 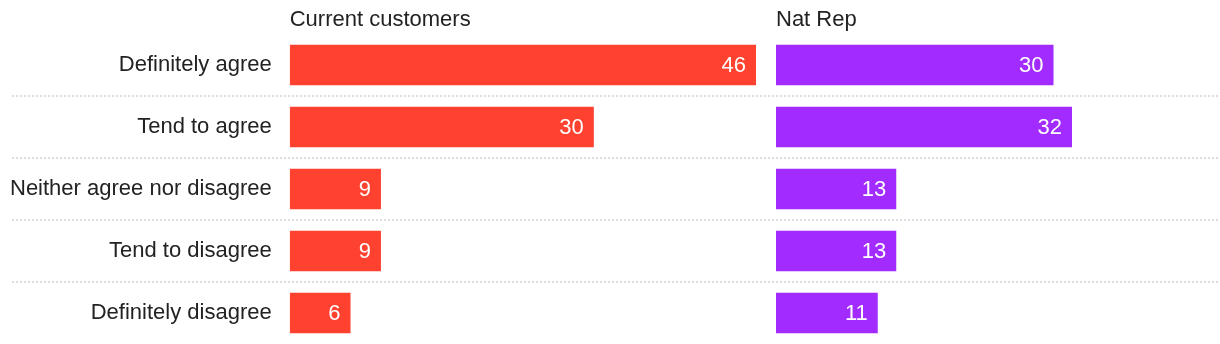 I want to click on y-tick-label: Neither agree nor disagree, so click(x=140, y=188).